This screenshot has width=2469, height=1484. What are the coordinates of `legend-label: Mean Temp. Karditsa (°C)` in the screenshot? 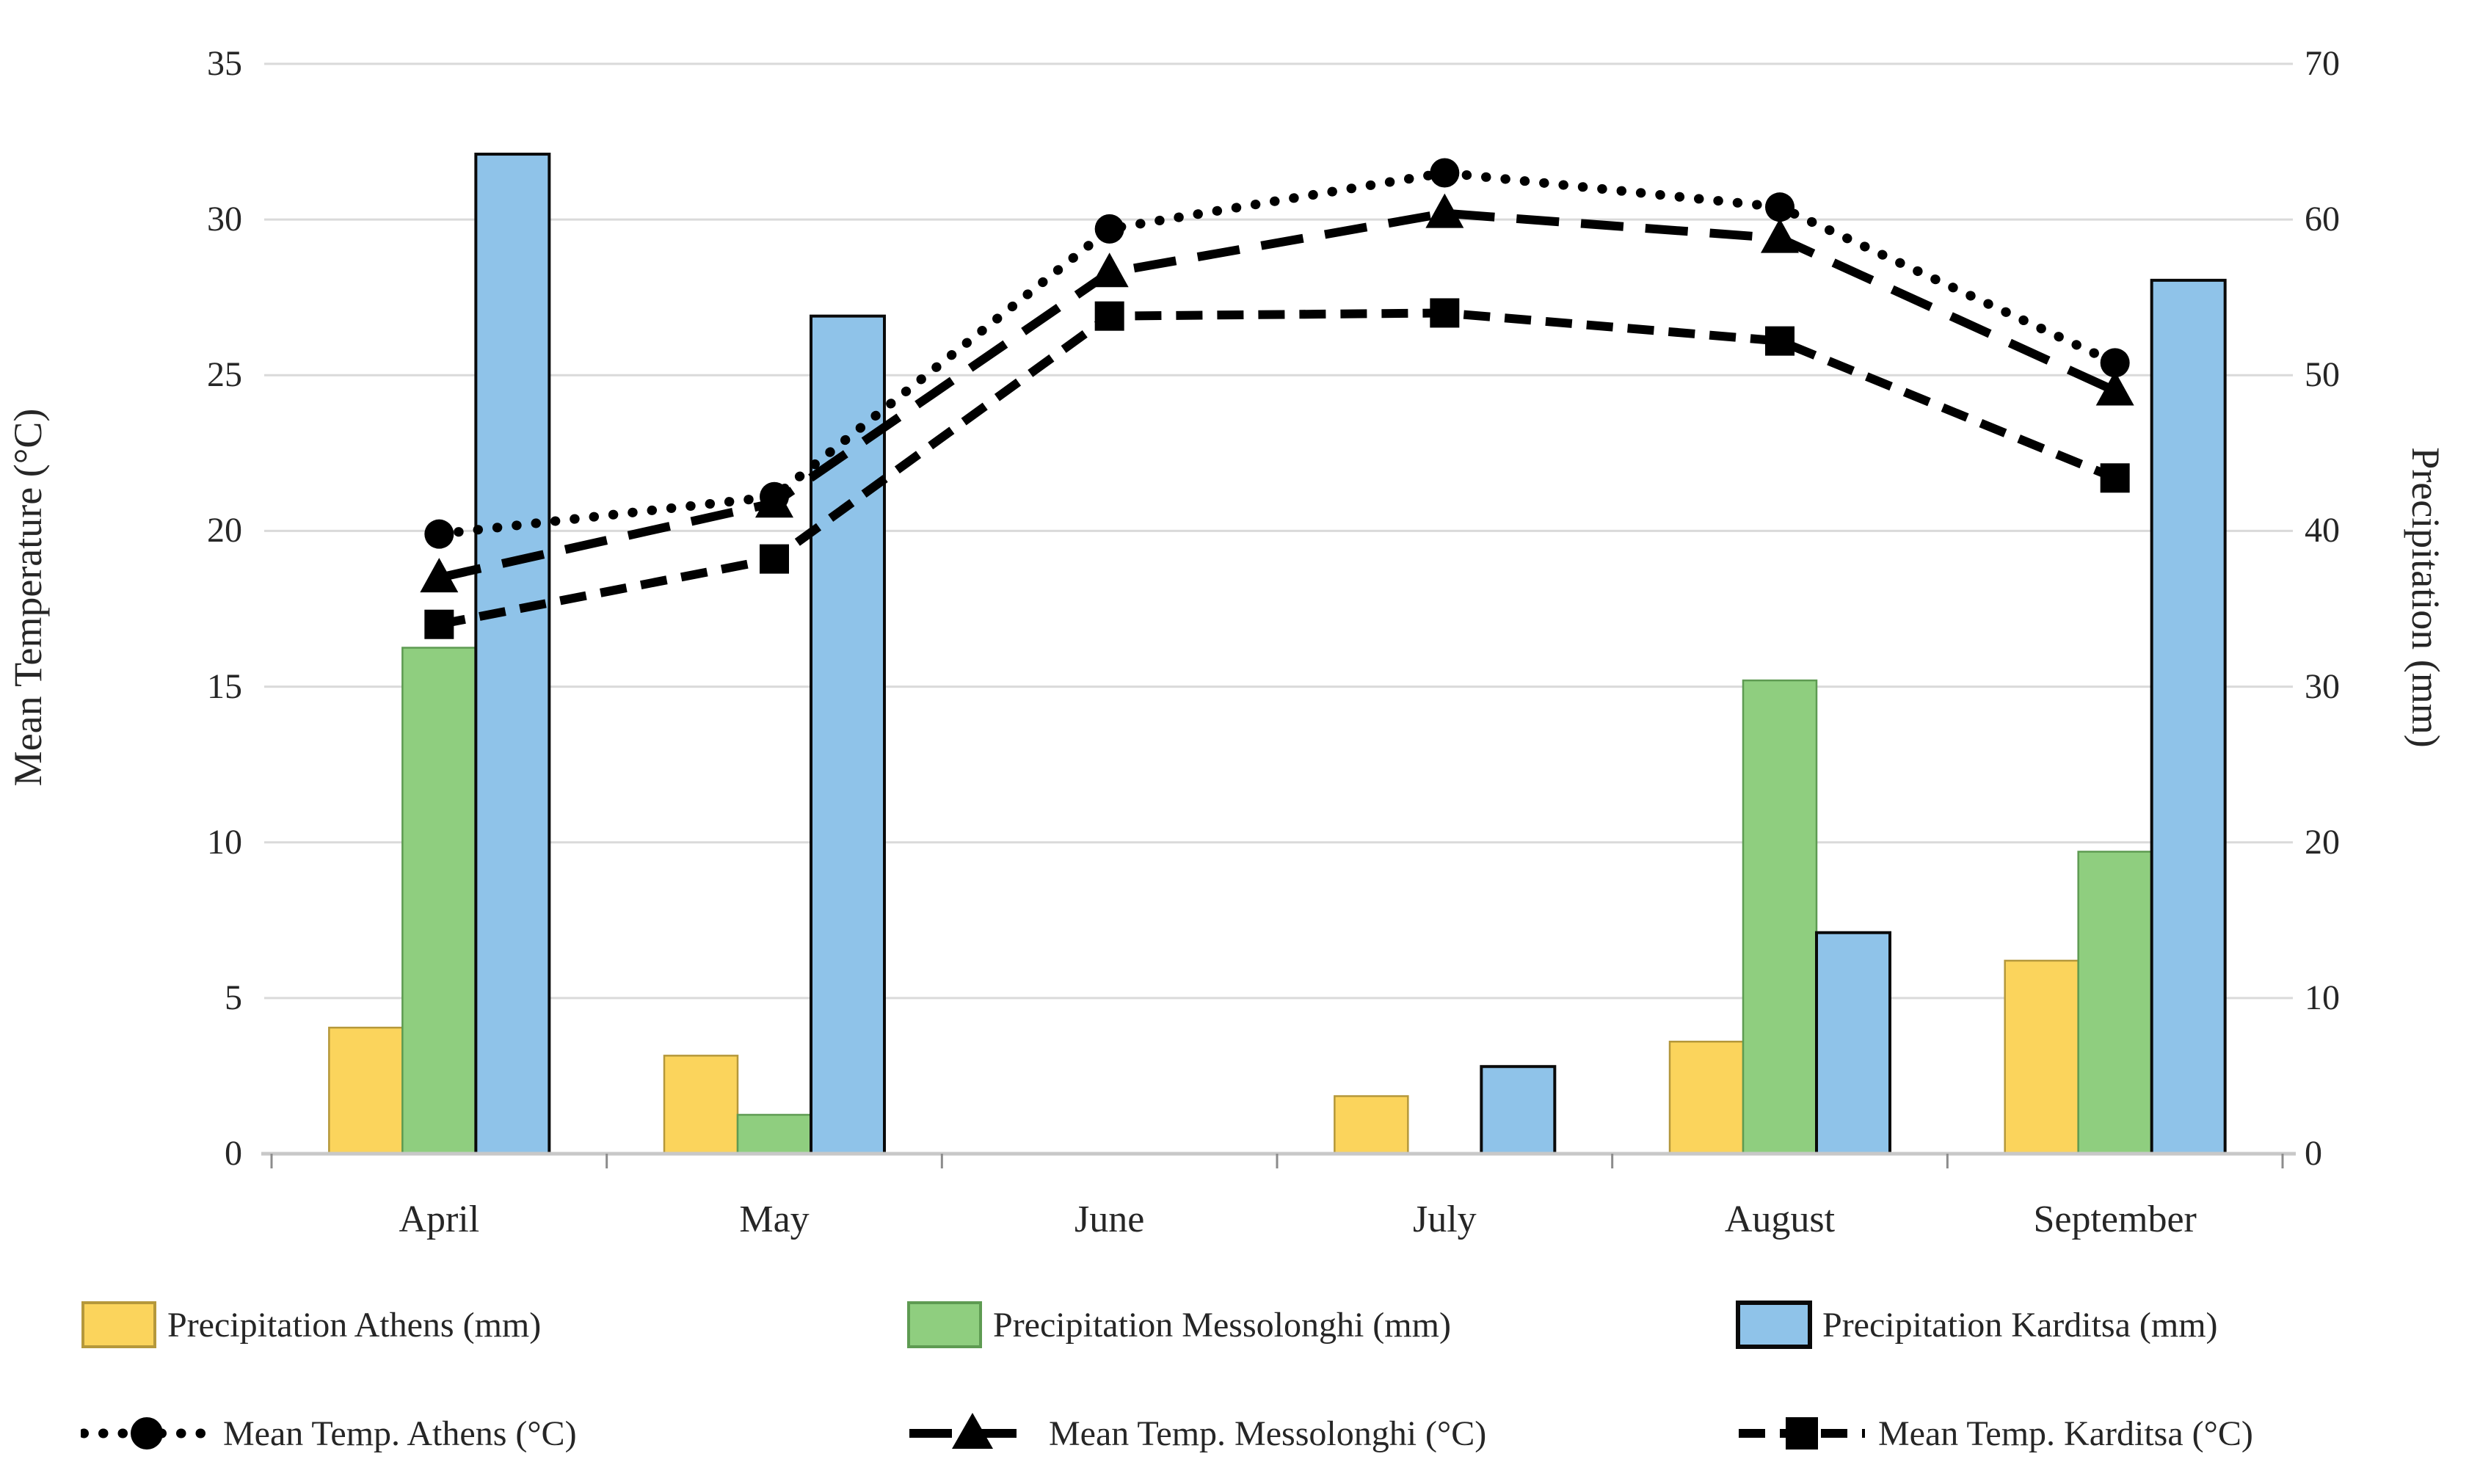 It's located at (2065, 1433).